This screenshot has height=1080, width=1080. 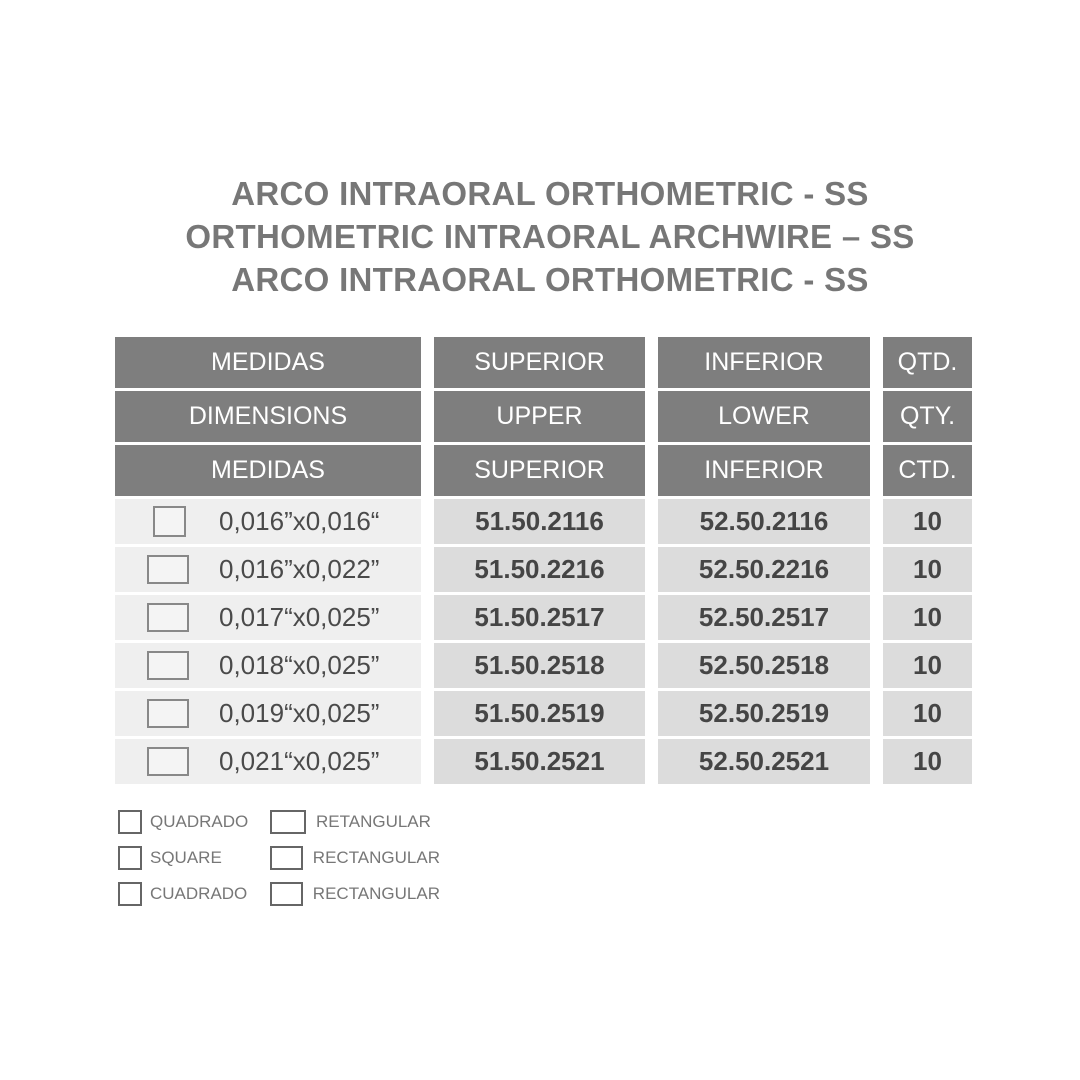 I want to click on cell-upper-code: 51.50.2517, so click(x=539, y=617).